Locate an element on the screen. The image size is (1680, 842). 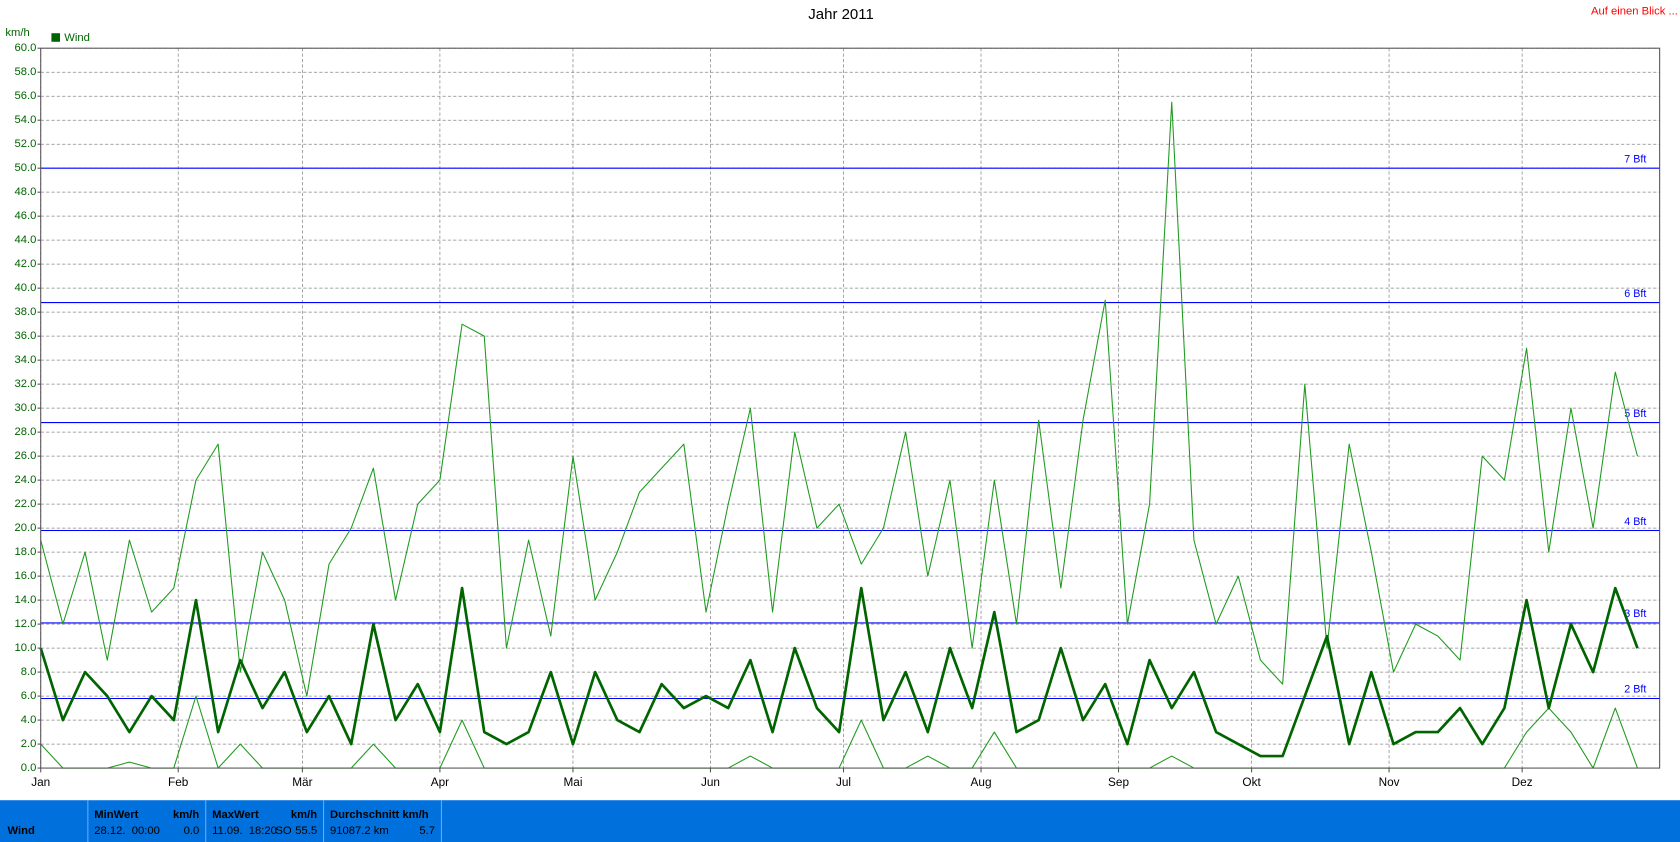
y-tick-label: 30.0 is located at coordinates (26, 408).